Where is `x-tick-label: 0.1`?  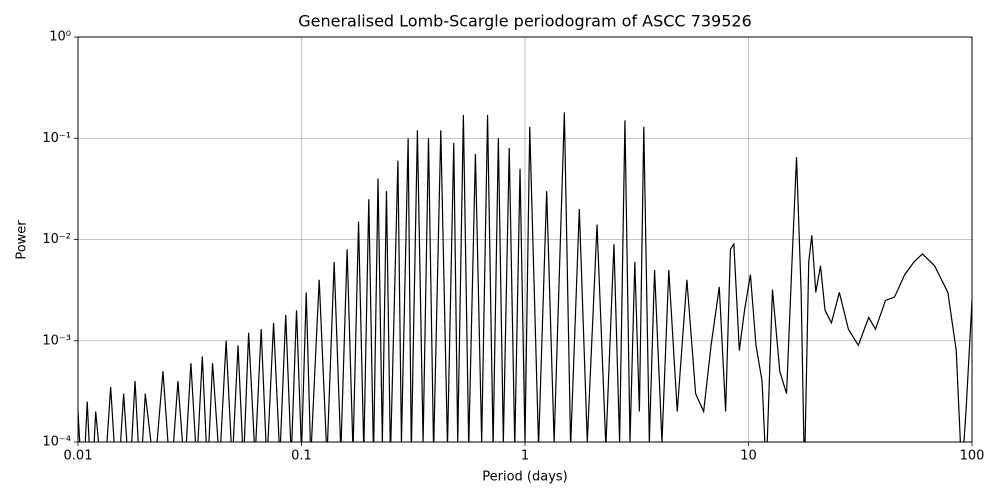 x-tick-label: 0.1 is located at coordinates (301, 456).